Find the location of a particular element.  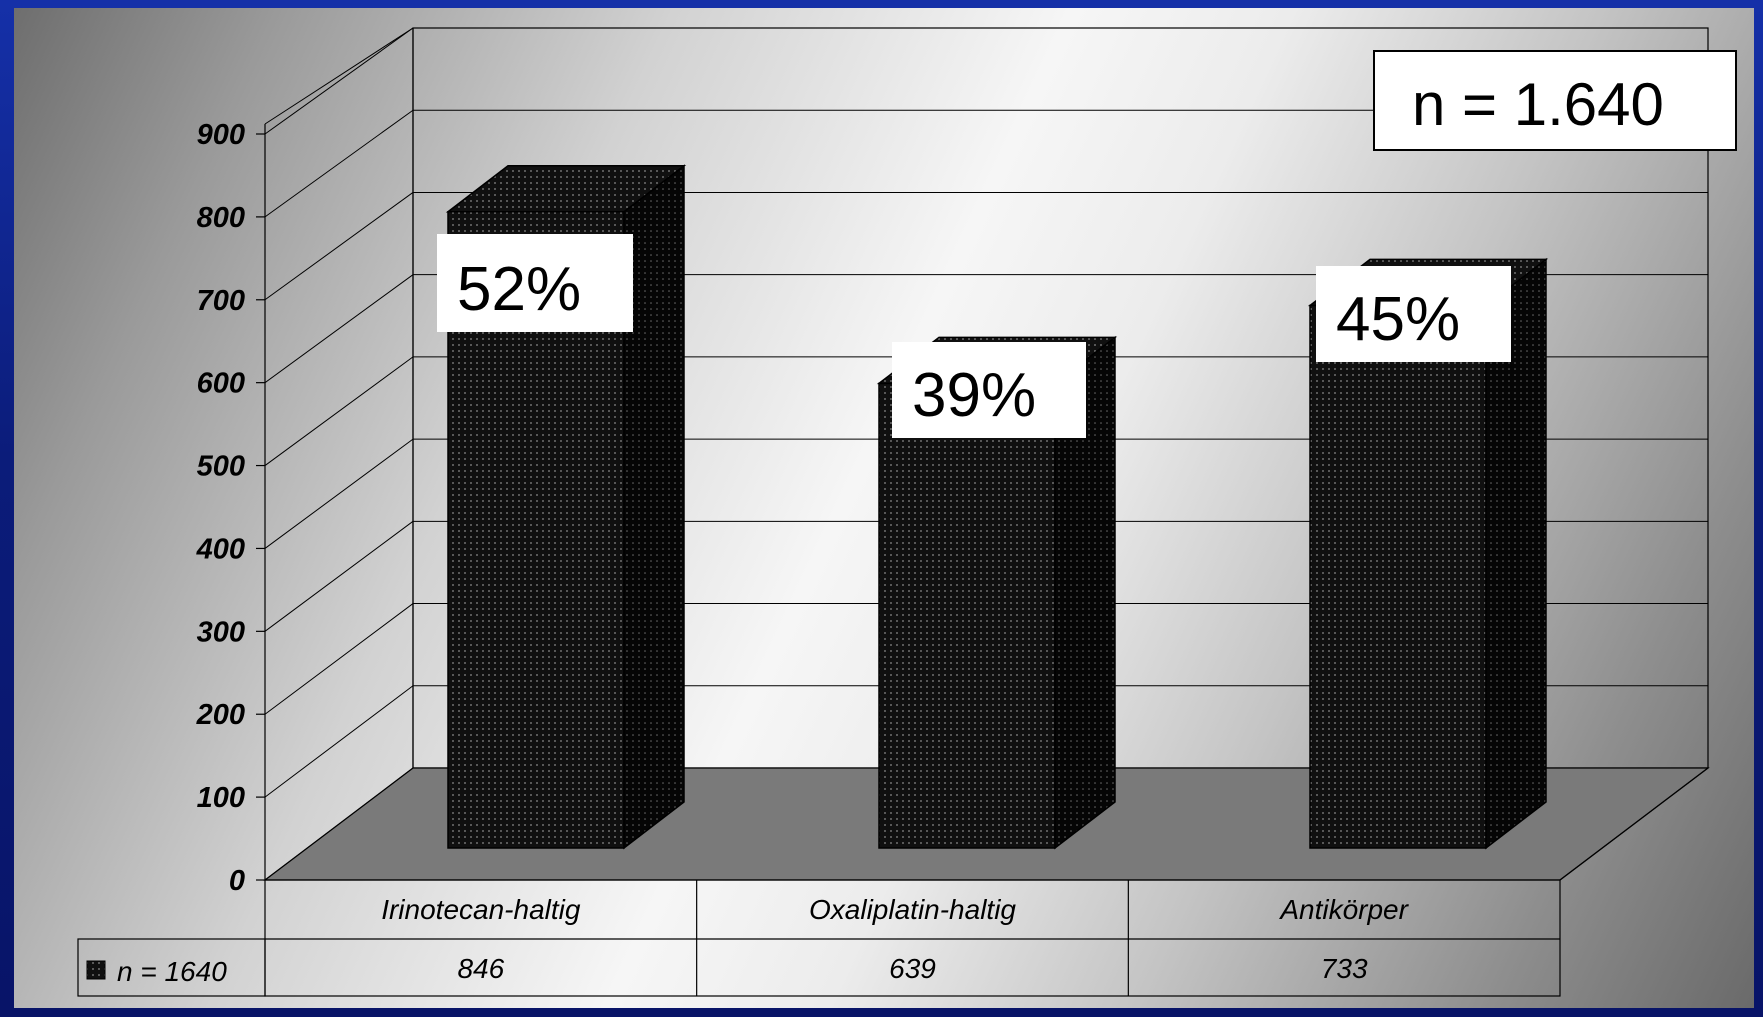

side-wall-top is located at coordinates (339, 76).